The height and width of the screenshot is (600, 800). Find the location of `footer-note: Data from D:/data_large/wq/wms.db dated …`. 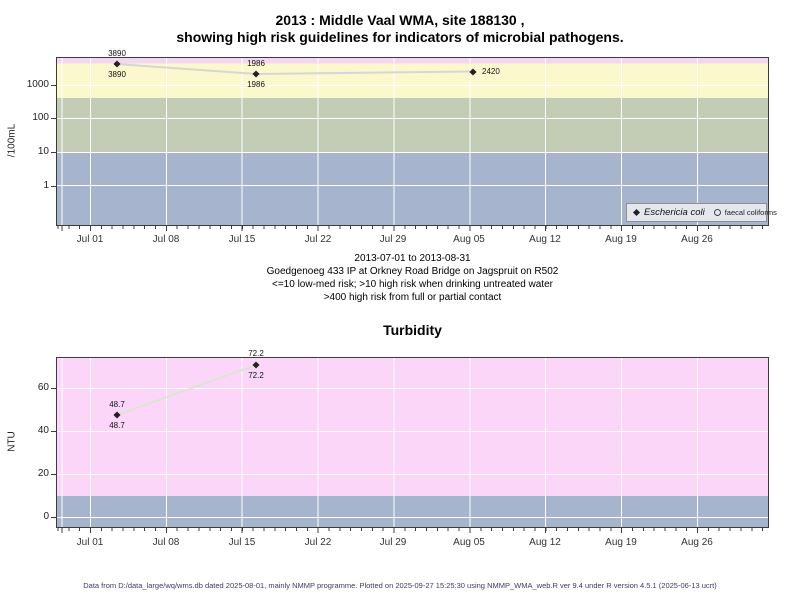

footer-note: Data from D:/data_large/wq/wms.db dated … is located at coordinates (400, 585).